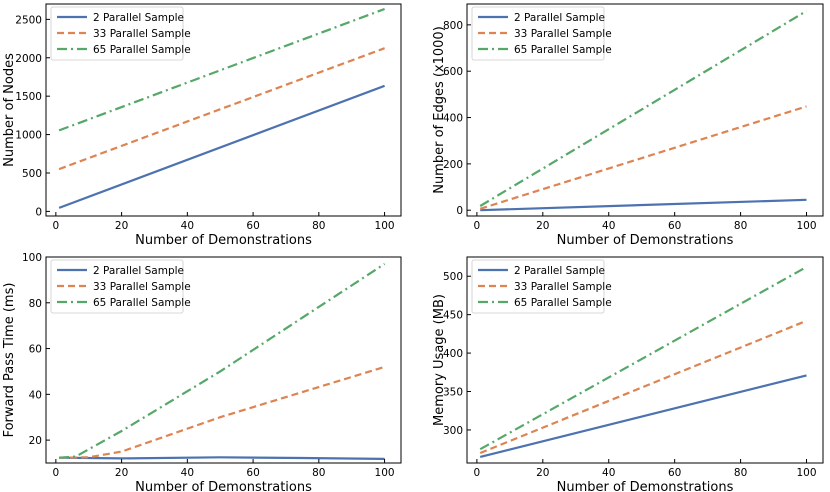  Describe the element at coordinates (35, 441) in the screenshot. I see `y-tick-label: 20` at that location.